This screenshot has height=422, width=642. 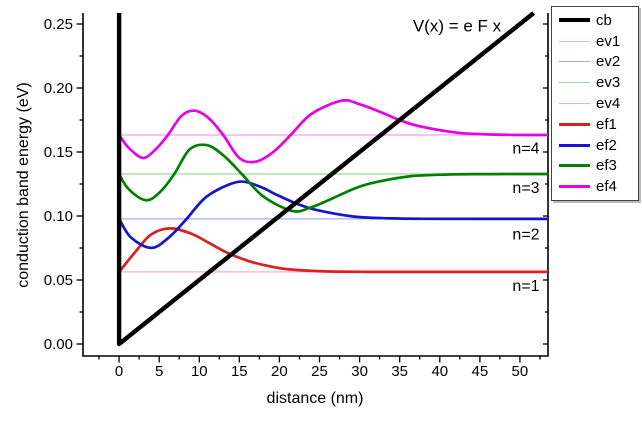 I want to click on legend-swatch-ev3, so click(x=574, y=83).